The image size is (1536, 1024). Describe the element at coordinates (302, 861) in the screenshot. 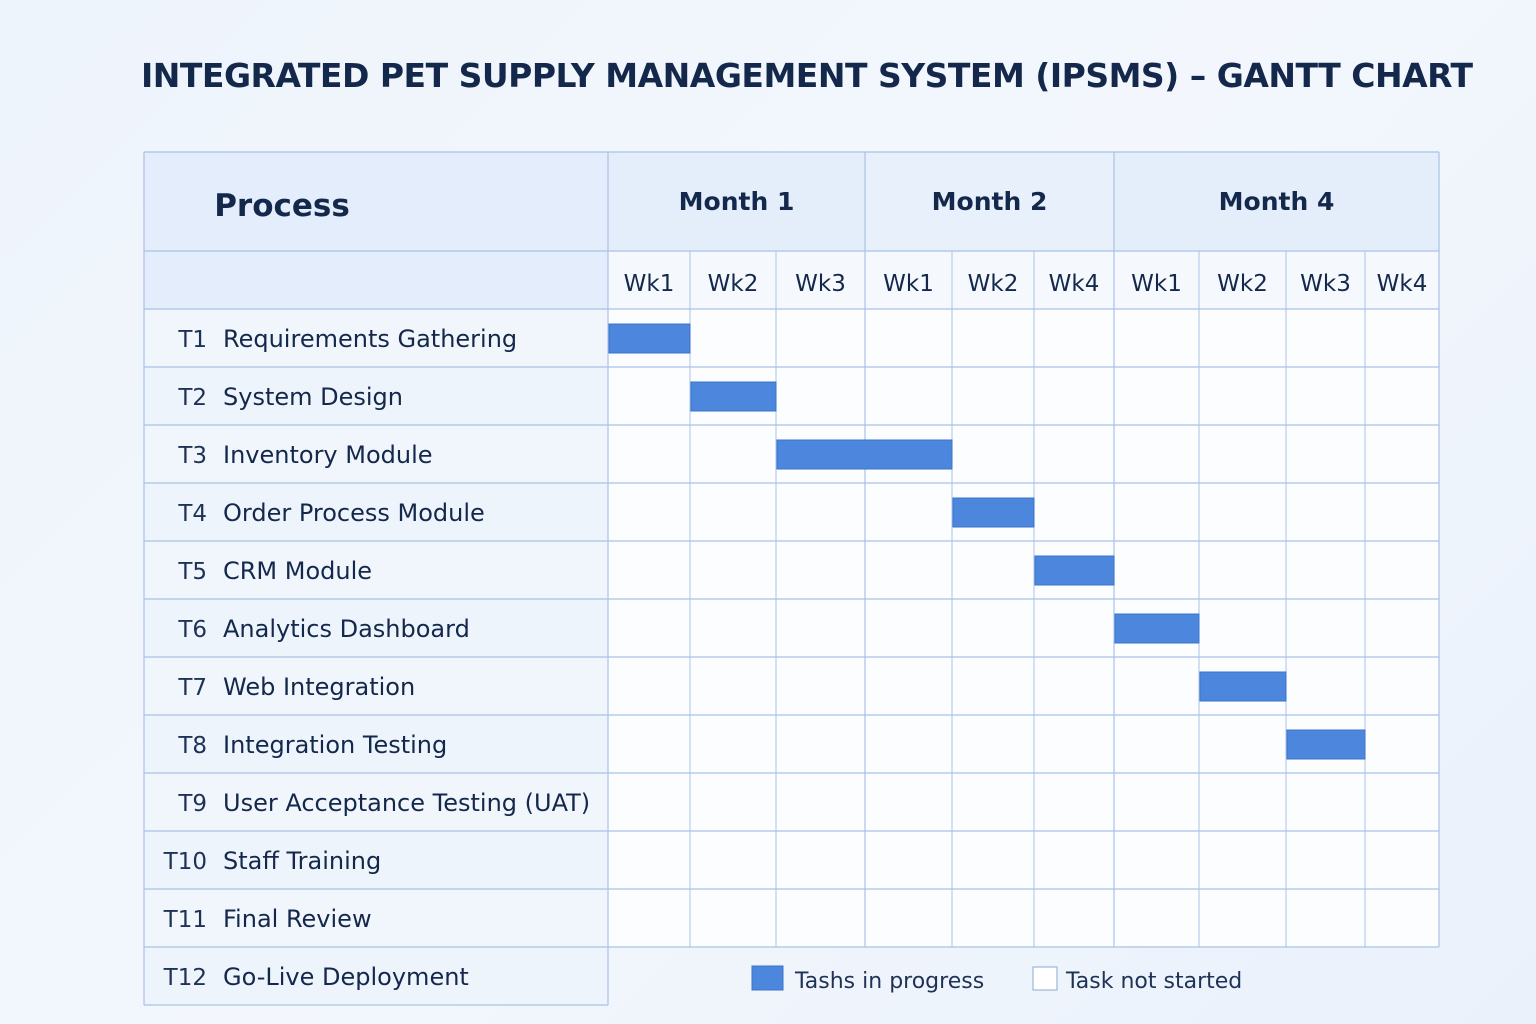

I see `task-name: Staff Training` at that location.